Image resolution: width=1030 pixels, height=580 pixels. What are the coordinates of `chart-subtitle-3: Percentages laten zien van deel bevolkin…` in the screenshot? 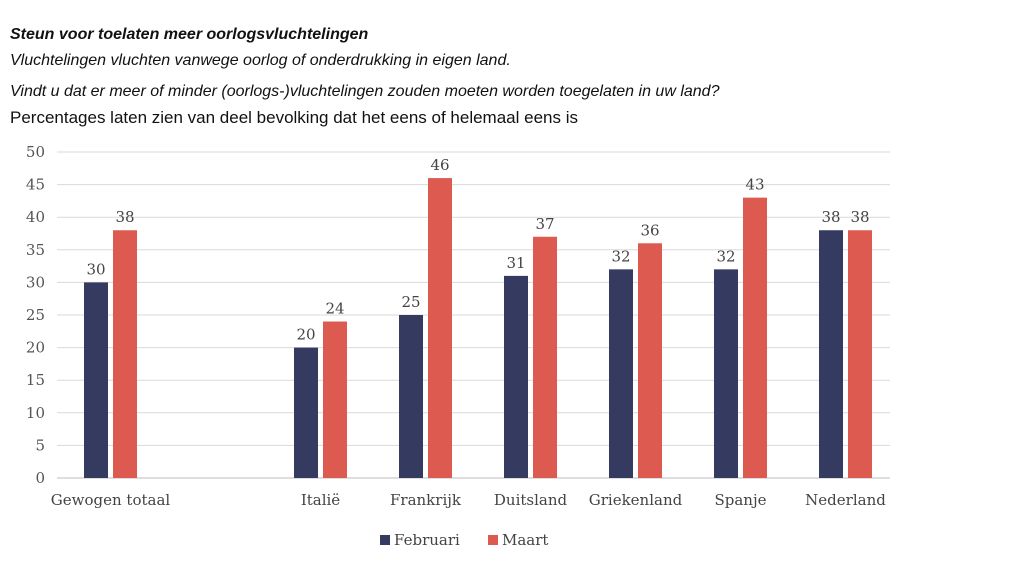 It's located at (294, 117).